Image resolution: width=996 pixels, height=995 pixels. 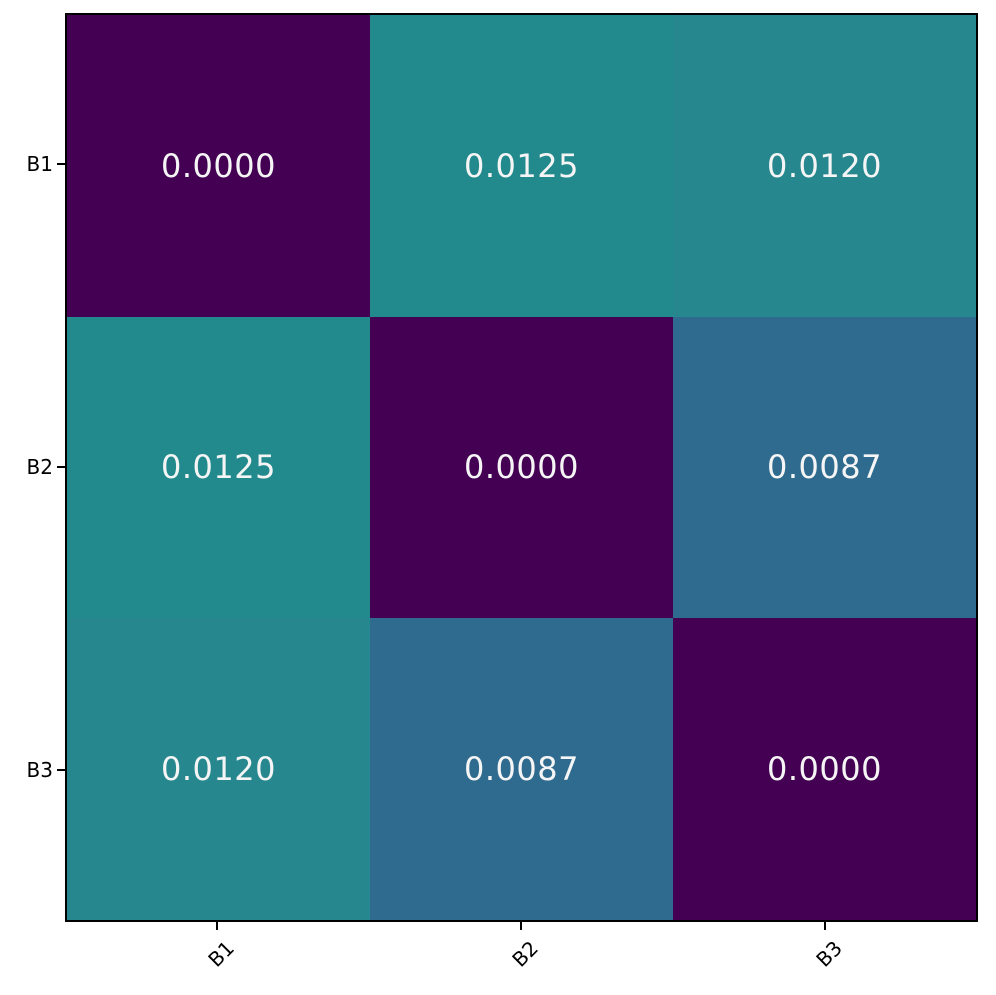 I want to click on heatmap-cell-b3-b3: 0.0000, so click(x=824, y=769).